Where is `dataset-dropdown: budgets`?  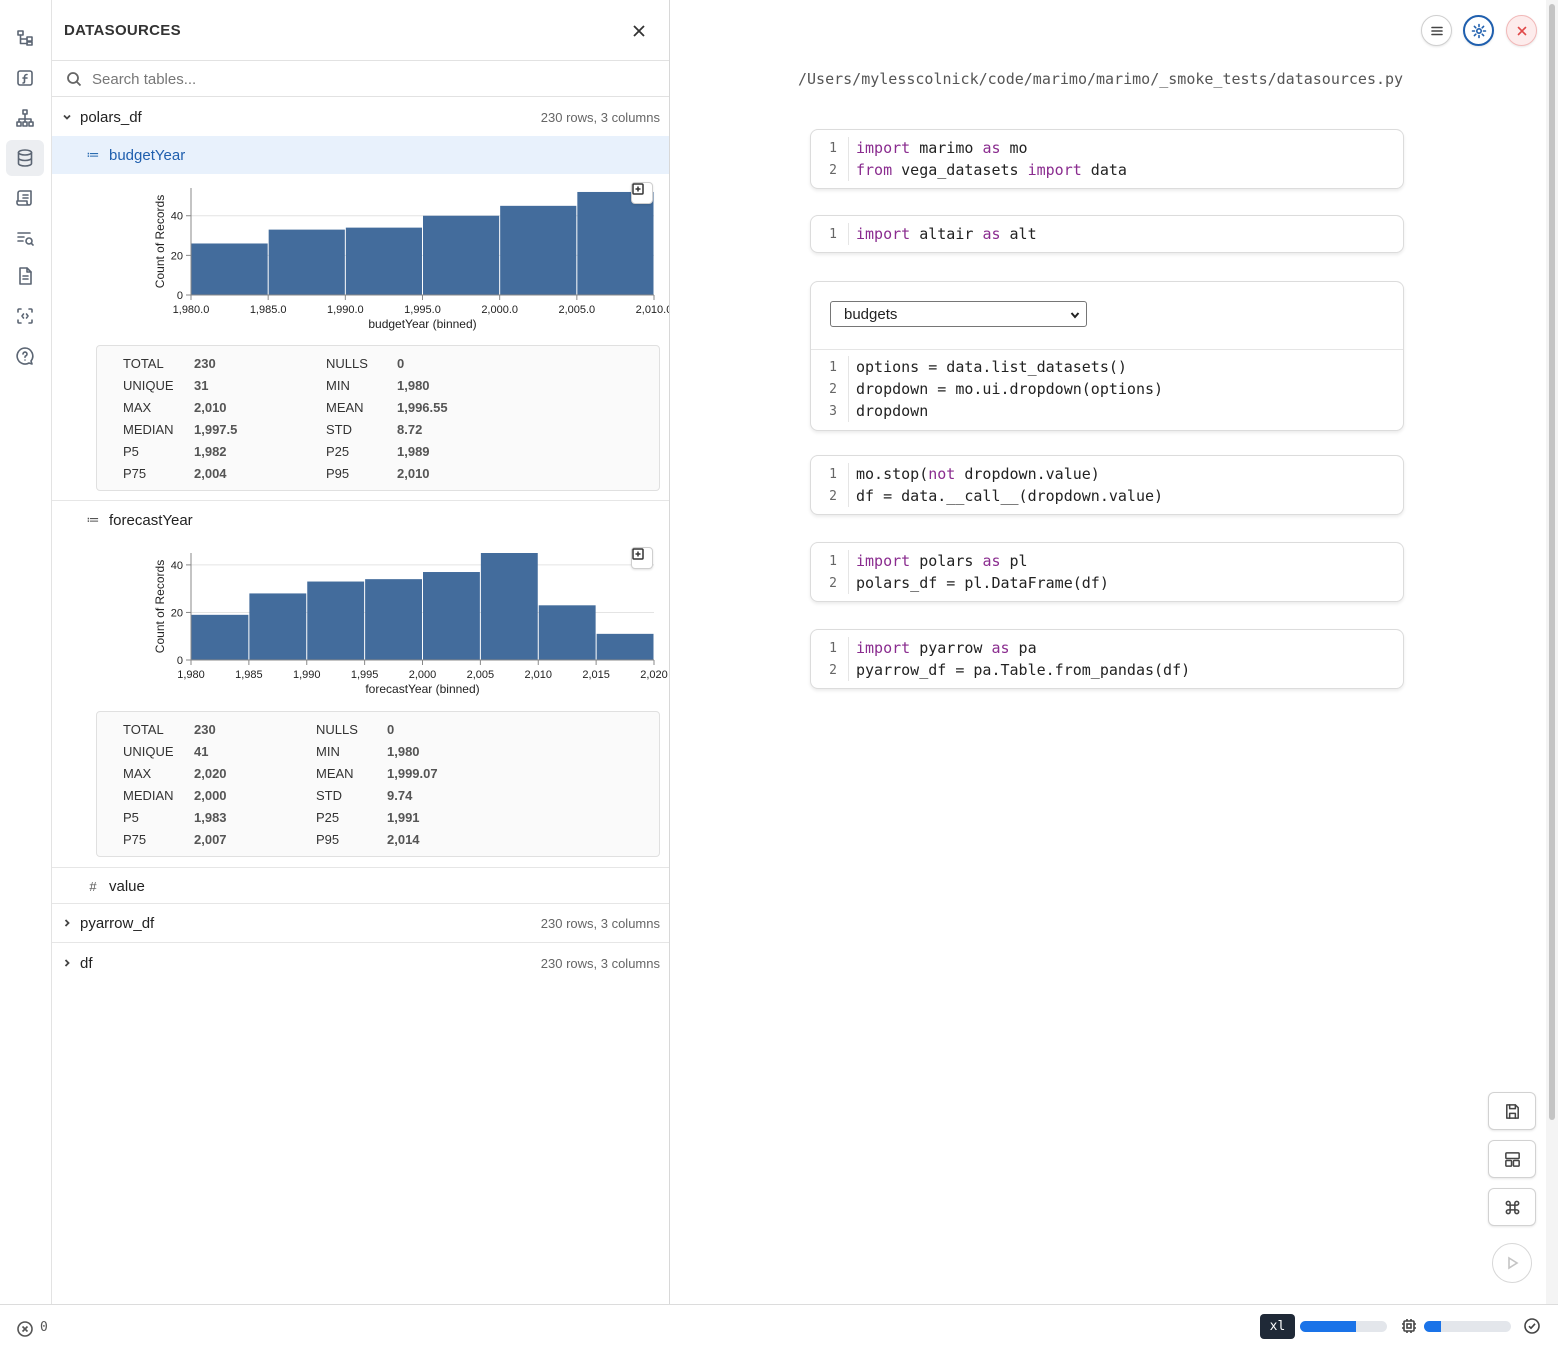
dataset-dropdown: budgets is located at coordinates (958, 314).